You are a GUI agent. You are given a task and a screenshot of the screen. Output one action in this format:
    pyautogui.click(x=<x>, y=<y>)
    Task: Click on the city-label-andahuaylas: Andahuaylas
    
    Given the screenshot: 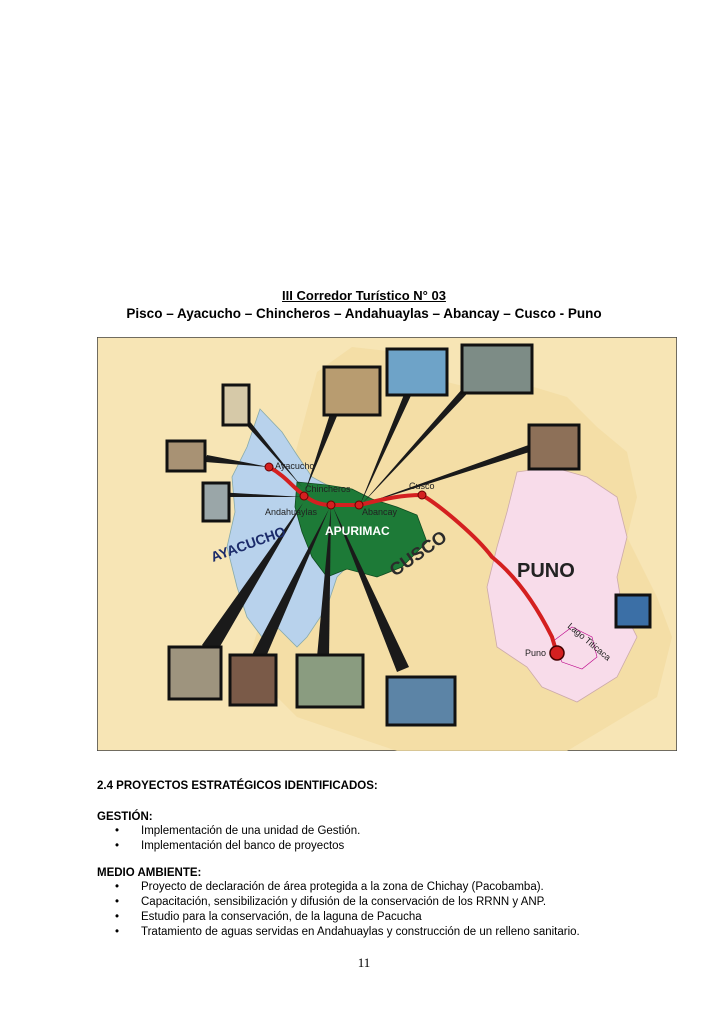 What is the action you would take?
    pyautogui.click(x=291, y=512)
    